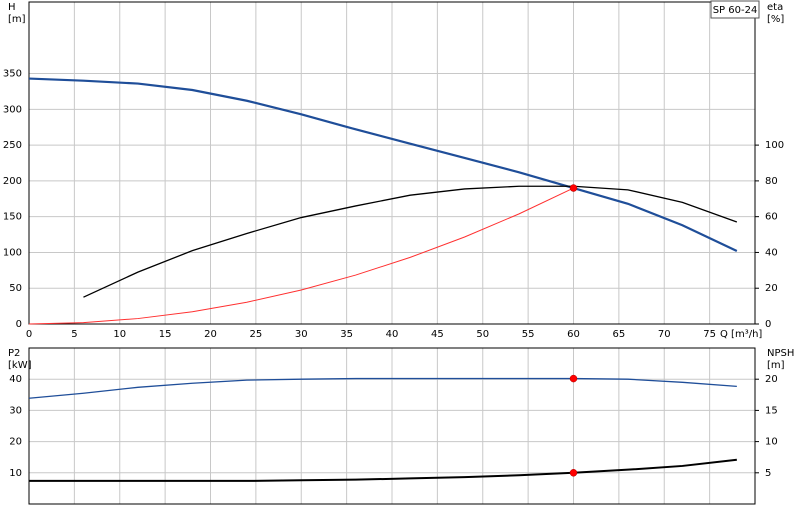  I want to click on x-tick-label: 40, so click(392, 334).